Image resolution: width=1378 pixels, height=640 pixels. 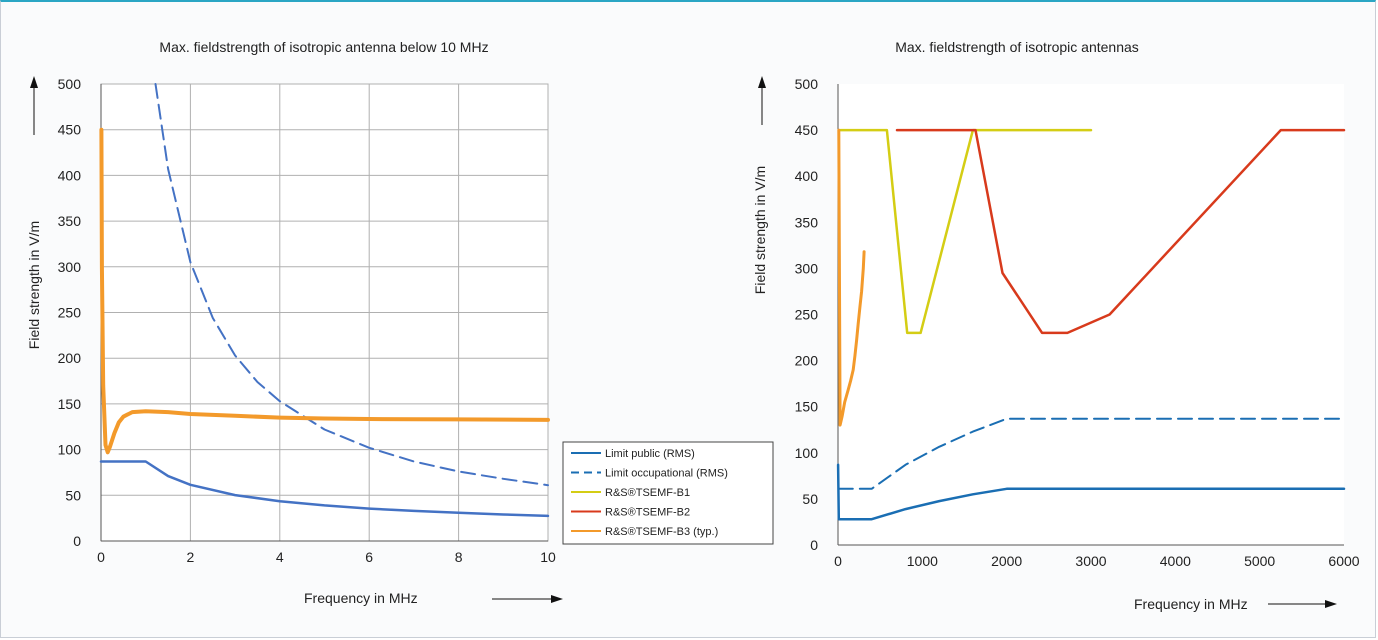 What do you see at coordinates (661, 532) in the screenshot?
I see `legend-label: R&S®TSEMF-B3 (typ.)` at bounding box center [661, 532].